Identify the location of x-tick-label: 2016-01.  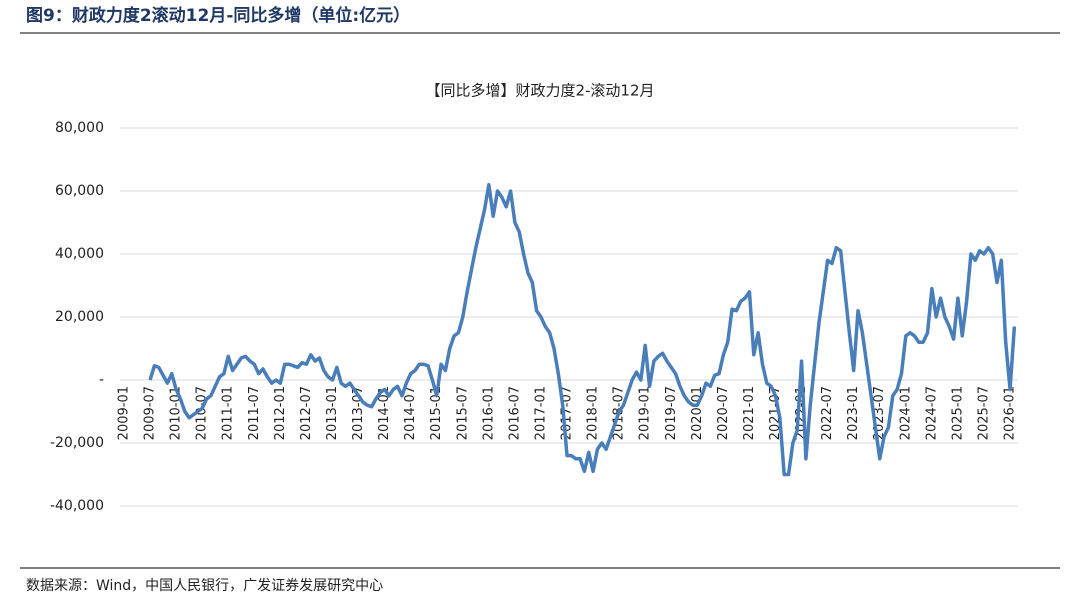
(488, 413).